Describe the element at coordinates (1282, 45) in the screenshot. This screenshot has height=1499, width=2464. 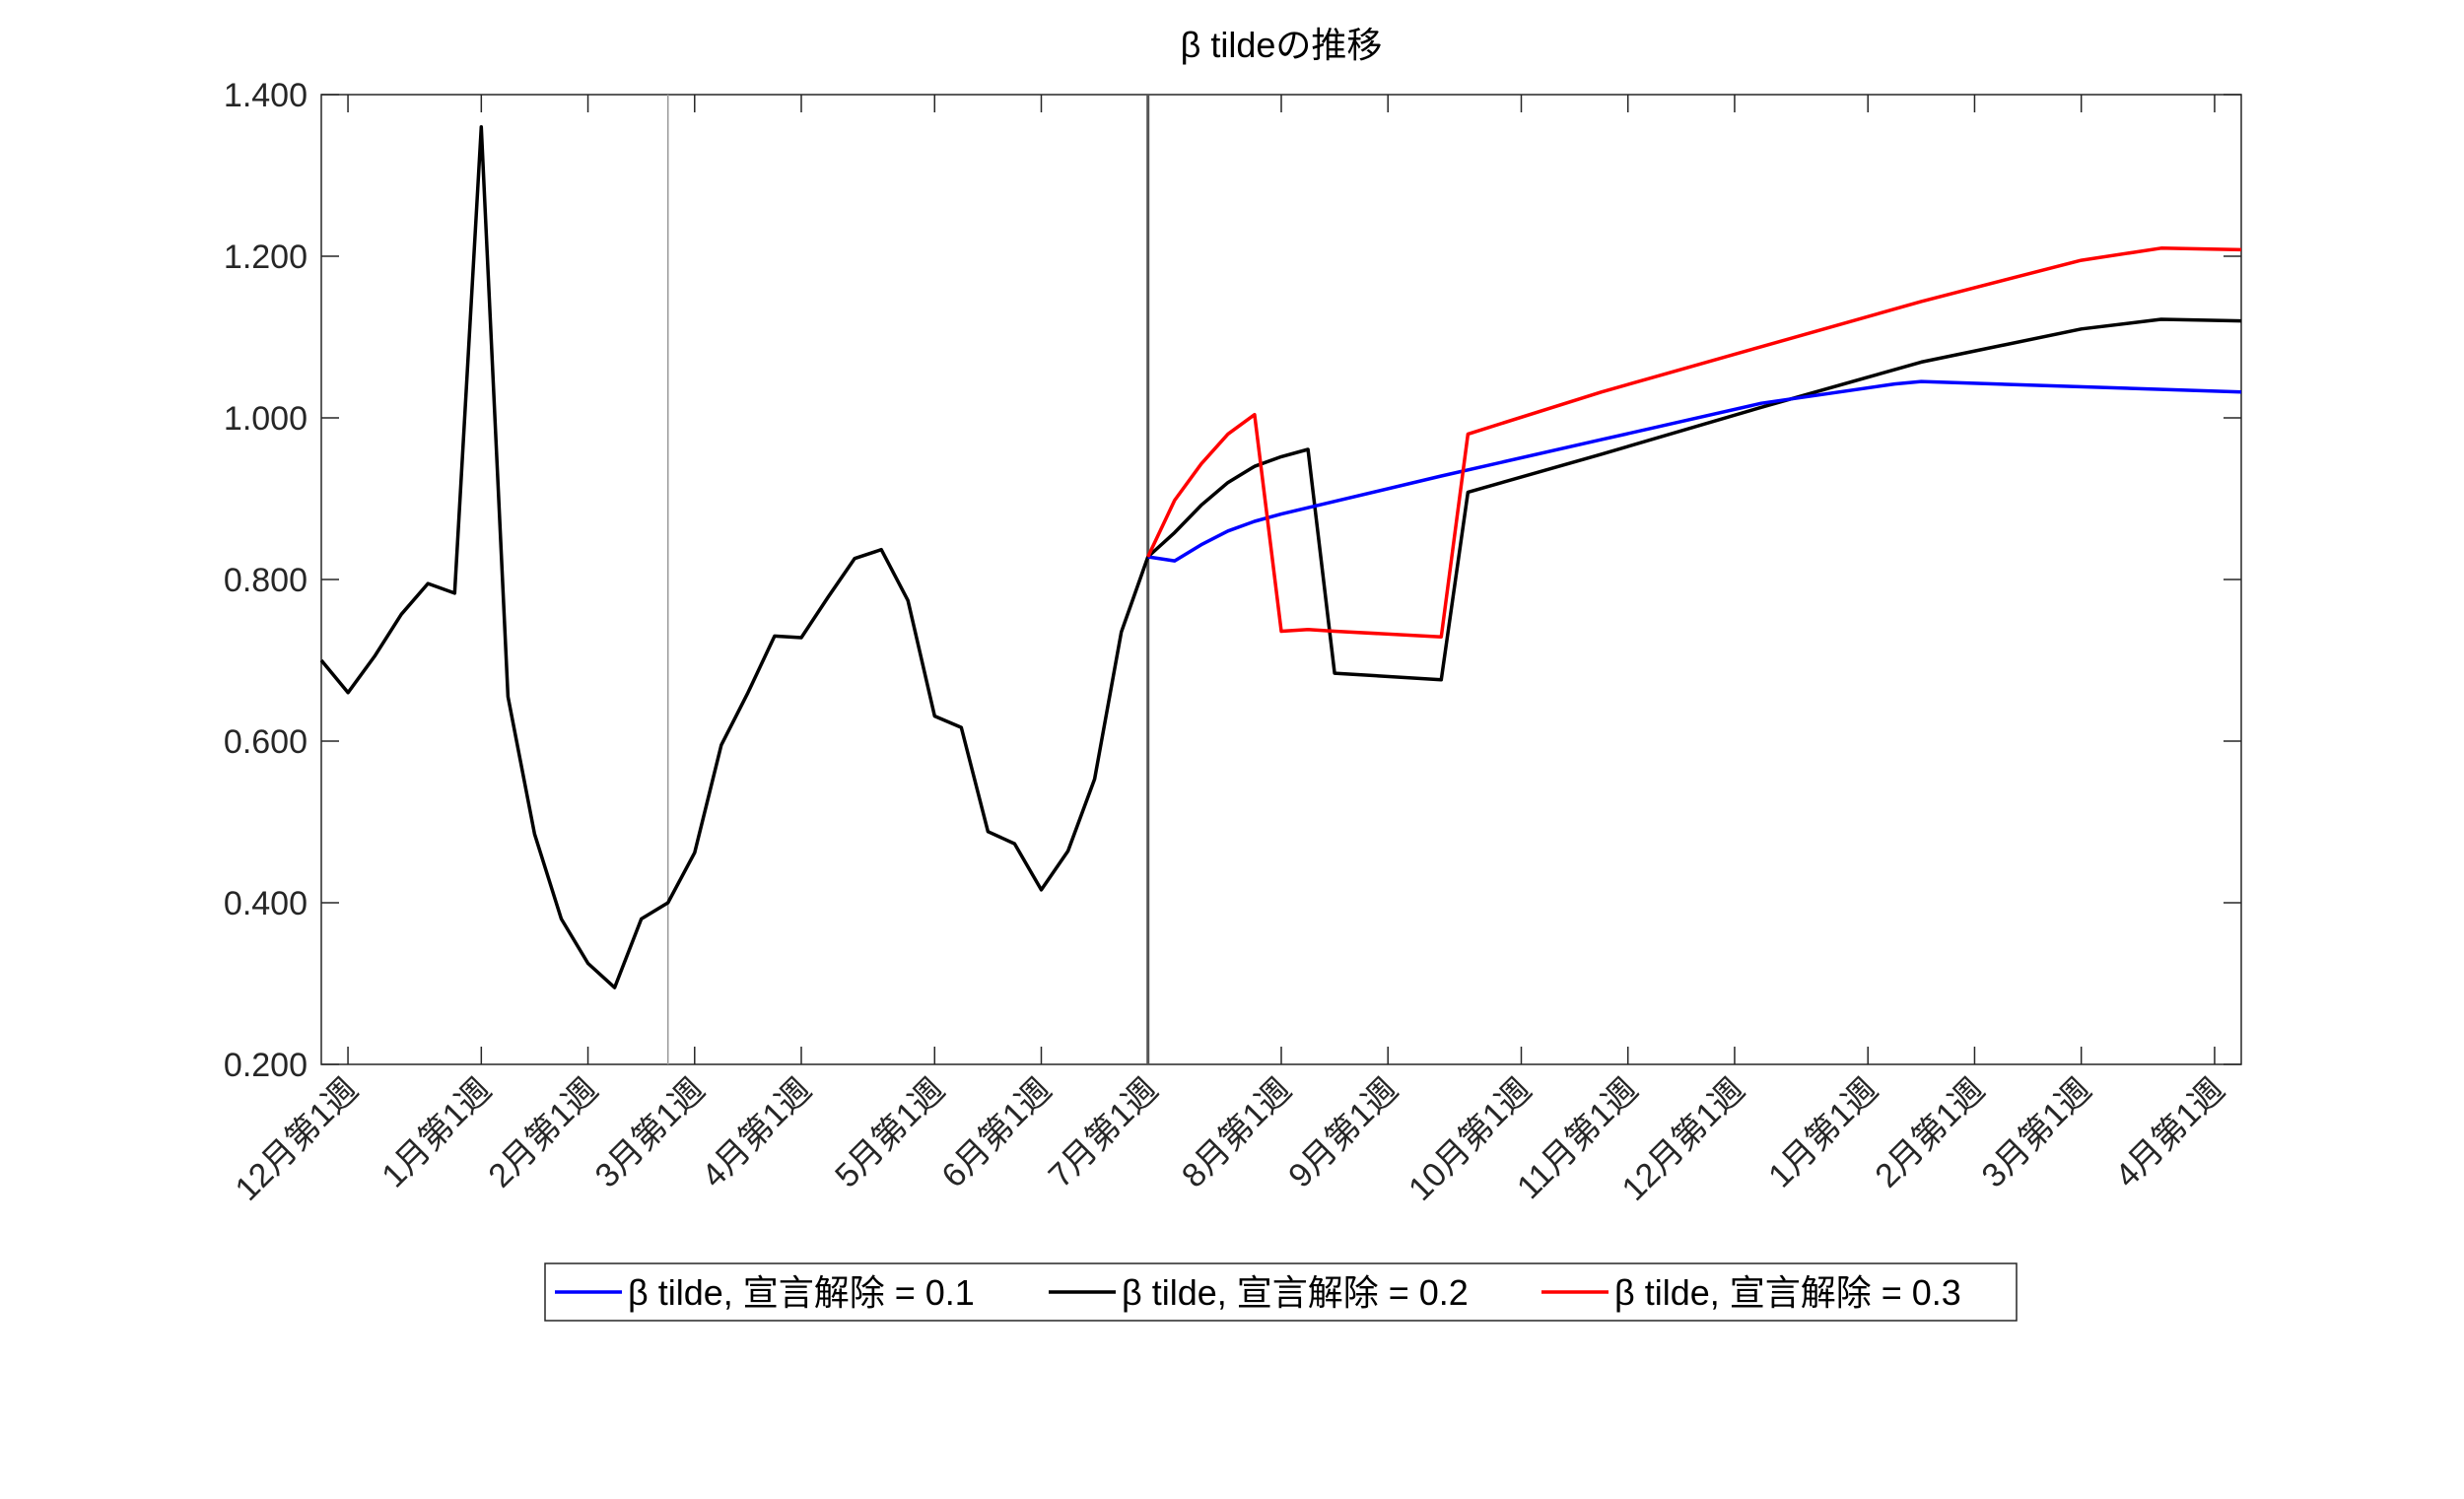
I see `chart-title: β tildeの推移` at that location.